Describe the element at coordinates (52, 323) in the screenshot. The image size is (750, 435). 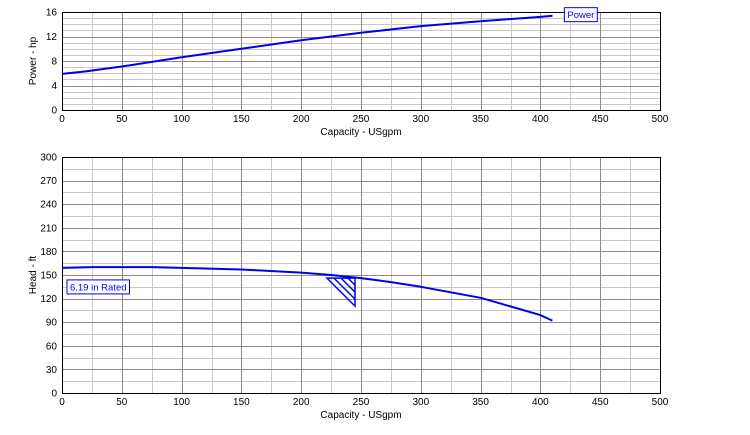
I see `y-tick-label: 90` at that location.